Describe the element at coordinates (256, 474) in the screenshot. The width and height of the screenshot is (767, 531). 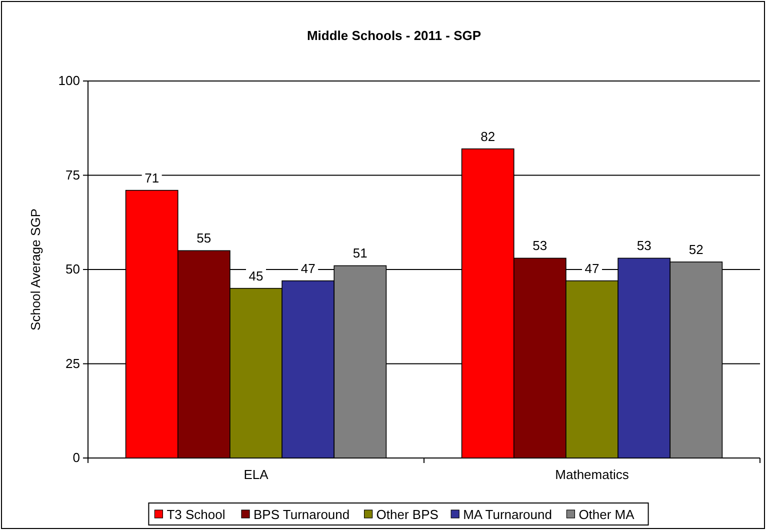
I see `x-tick-label: ELA` at that location.